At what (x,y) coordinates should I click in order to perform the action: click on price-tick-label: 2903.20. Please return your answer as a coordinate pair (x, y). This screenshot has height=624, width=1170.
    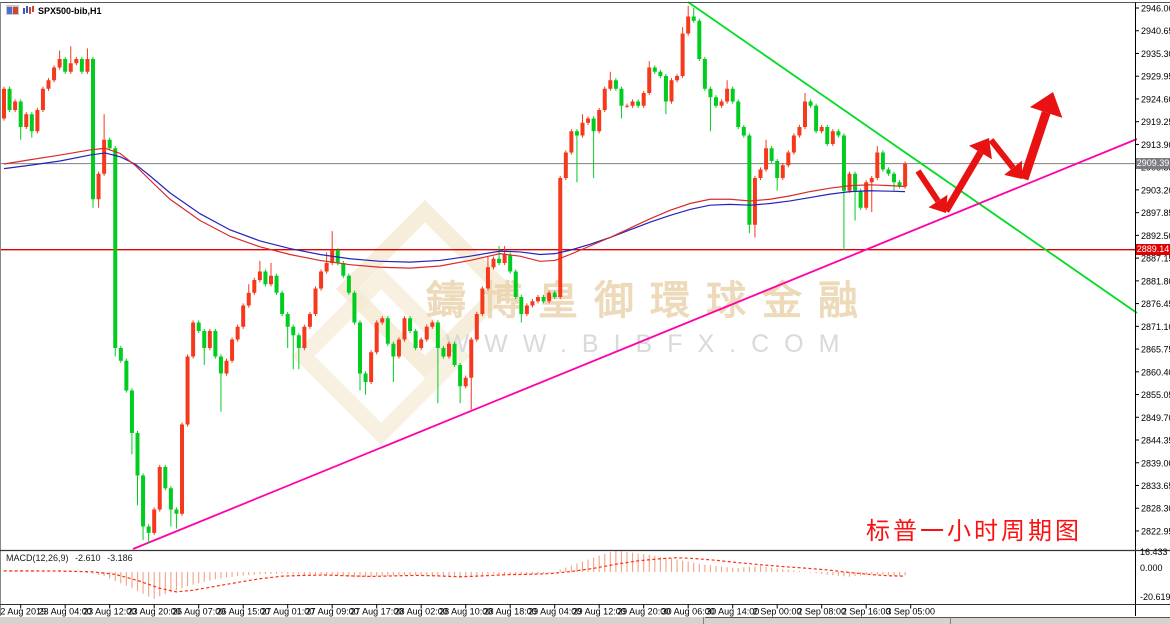
    Looking at the image, I should click on (1155, 190).